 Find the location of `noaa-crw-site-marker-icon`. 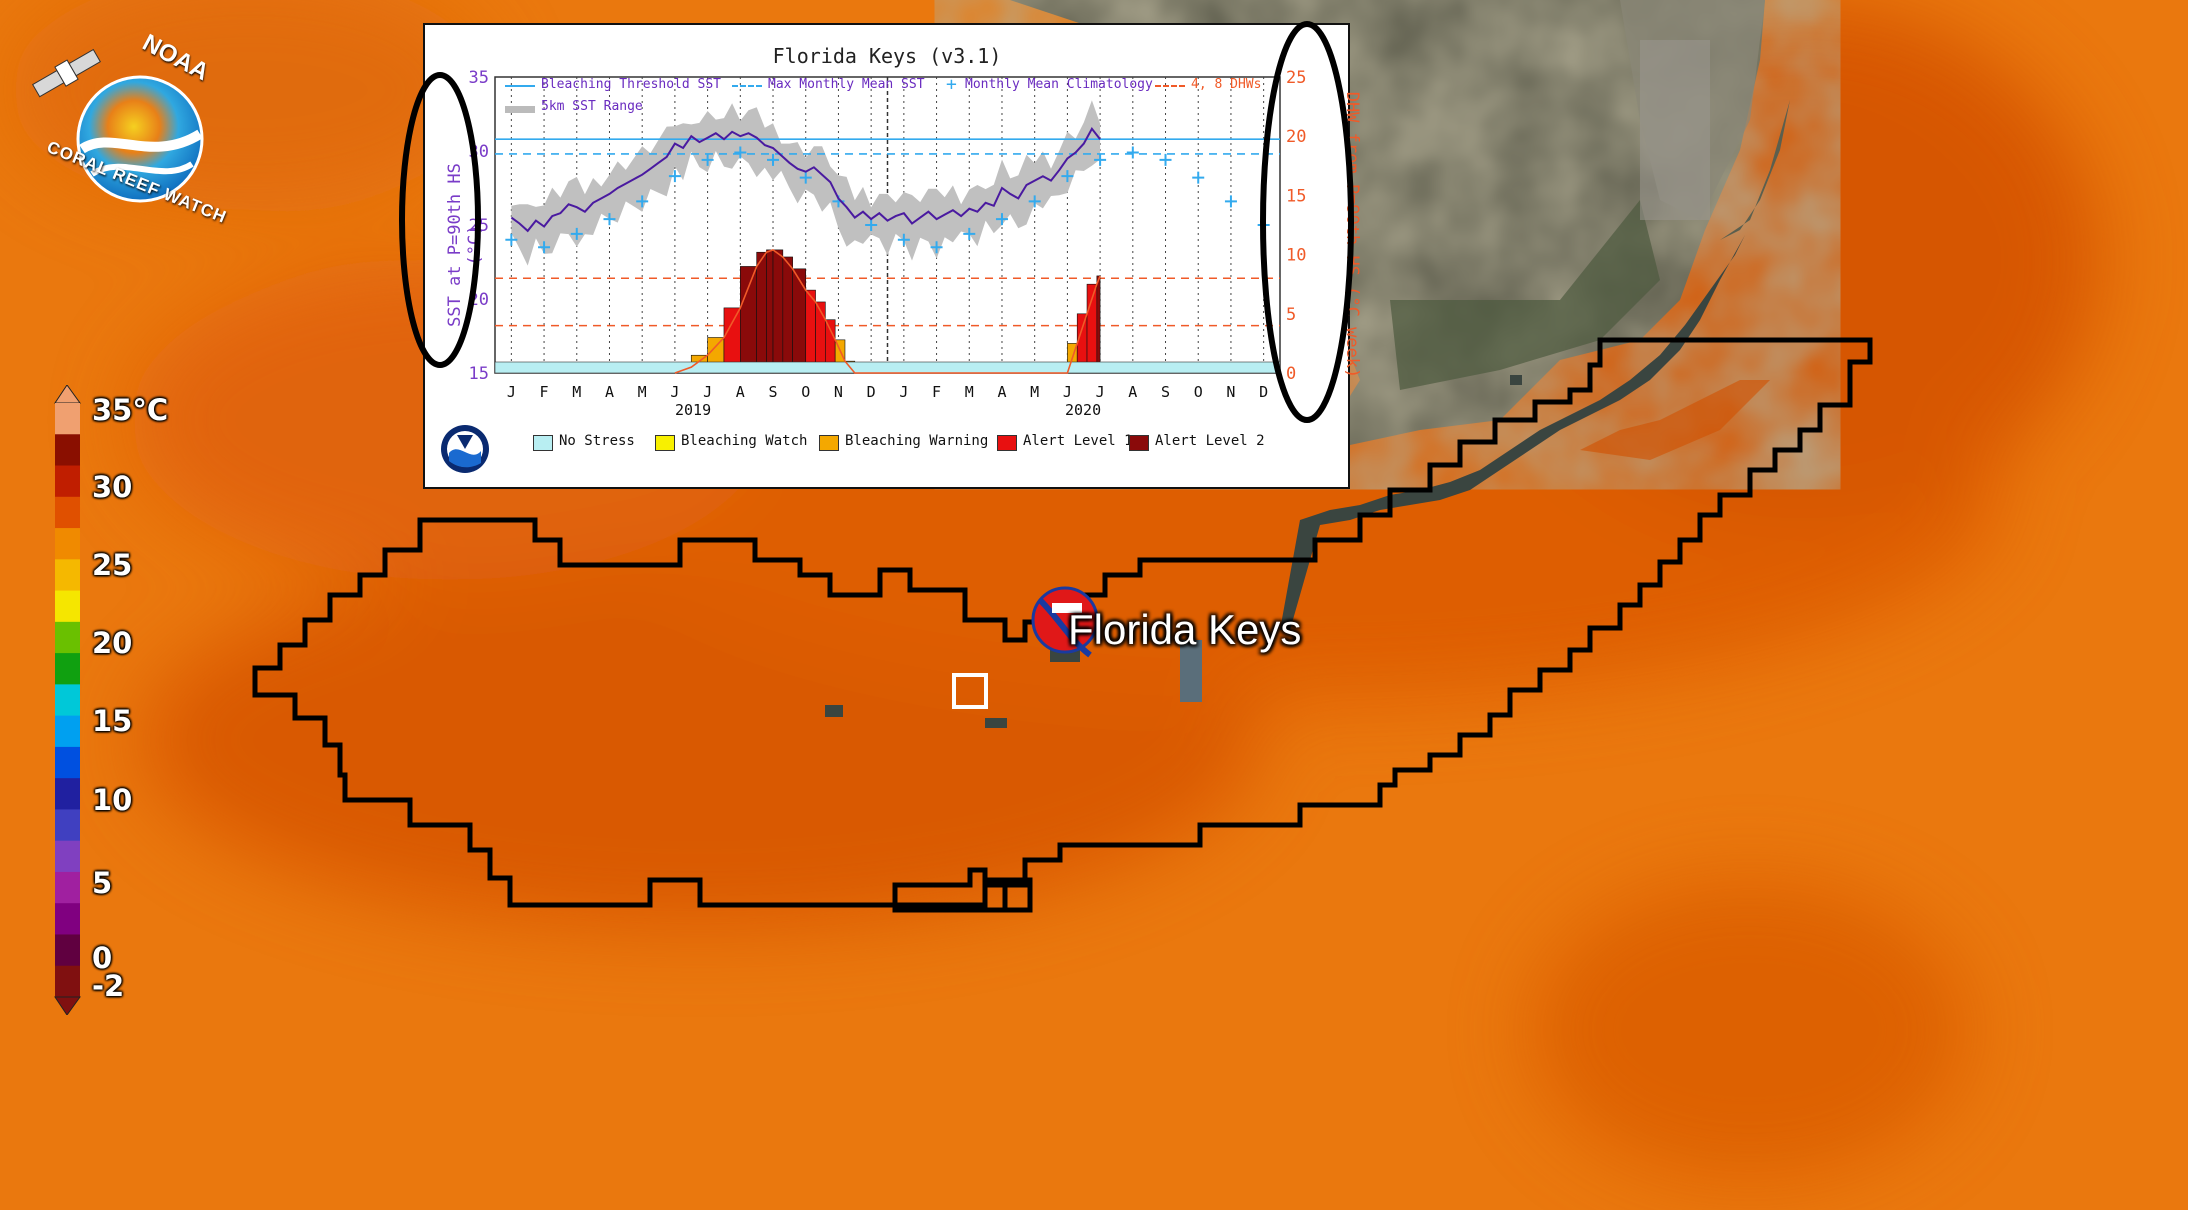

noaa-crw-site-marker-icon is located at coordinates (1065, 622).